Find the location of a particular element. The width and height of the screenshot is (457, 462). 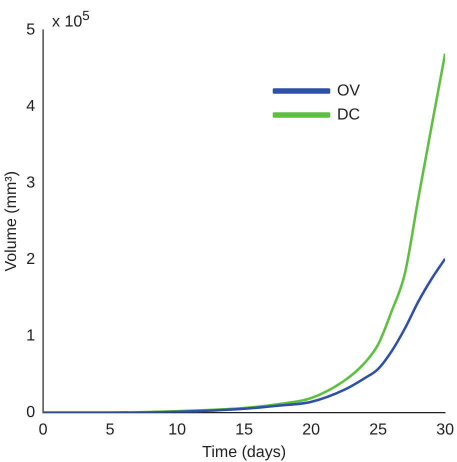

annotation: x 10$^{5}$ is located at coordinates (71, 20).